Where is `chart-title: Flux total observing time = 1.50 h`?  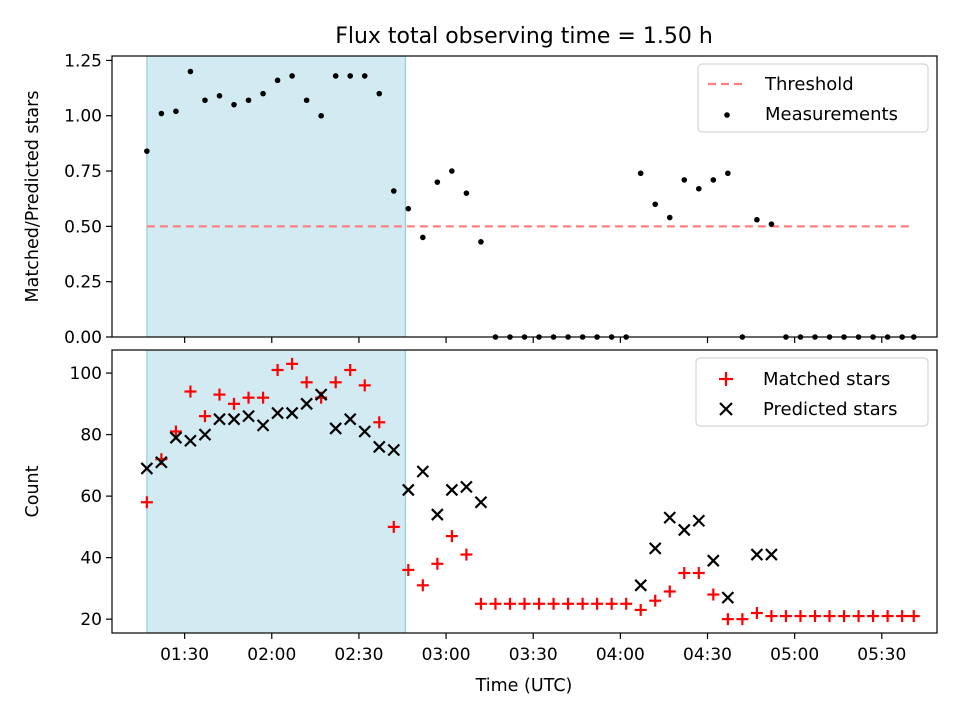 chart-title: Flux total observing time = 1.50 h is located at coordinates (524, 36).